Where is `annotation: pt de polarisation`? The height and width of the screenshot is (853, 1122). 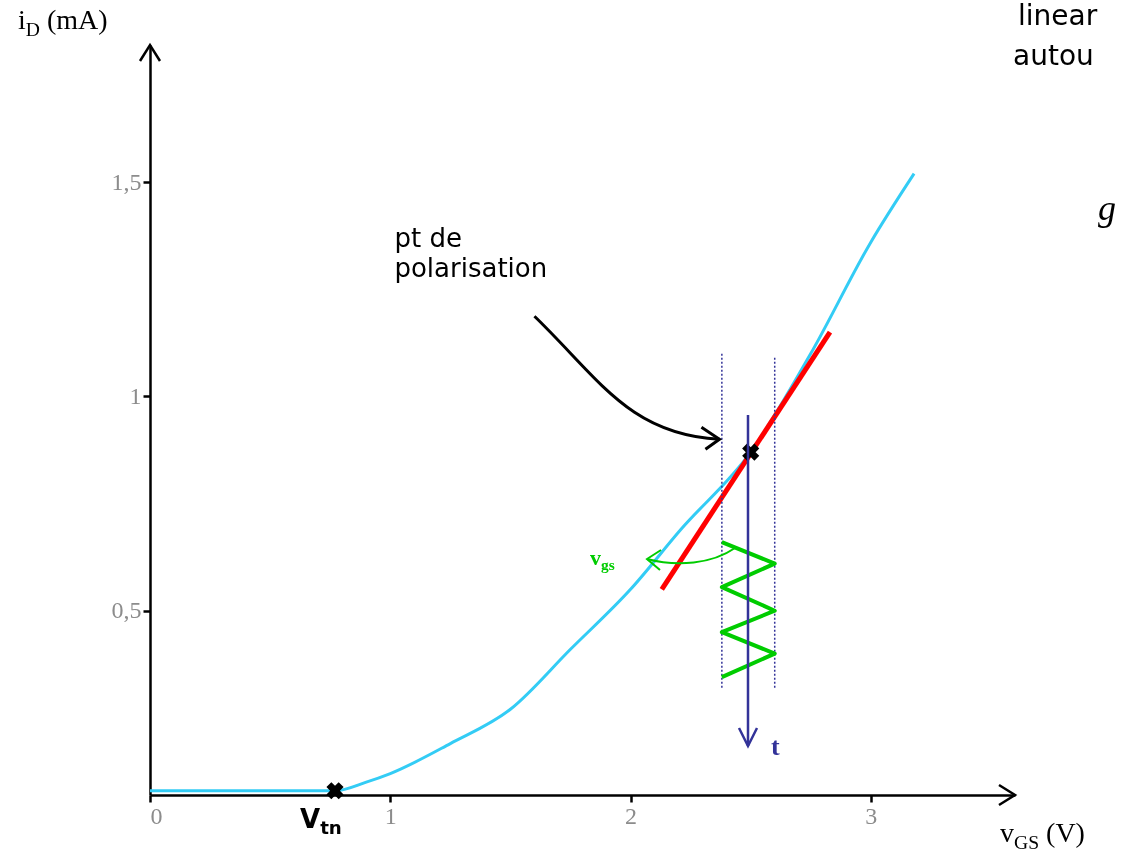 annotation: pt de polarisation is located at coordinates (471, 254).